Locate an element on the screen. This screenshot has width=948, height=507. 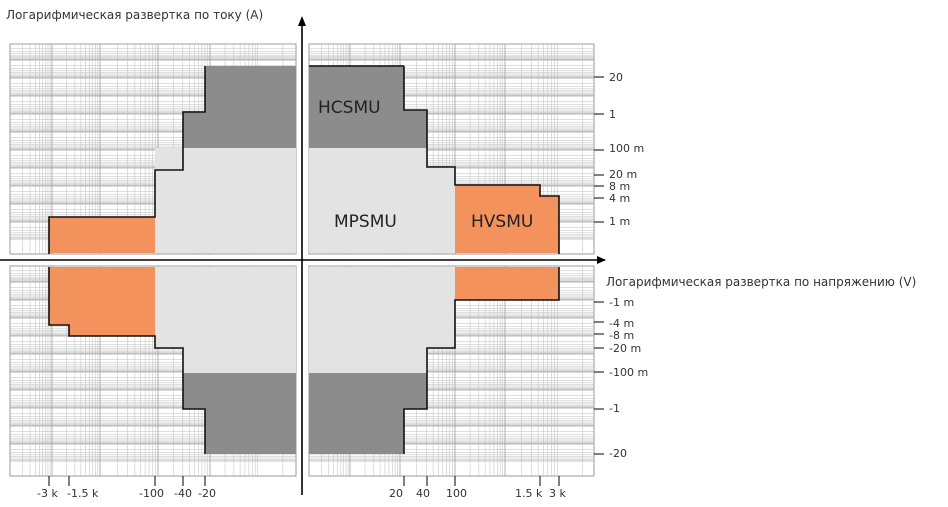
x-tick-label: 100 is located at coordinates (456, 493).